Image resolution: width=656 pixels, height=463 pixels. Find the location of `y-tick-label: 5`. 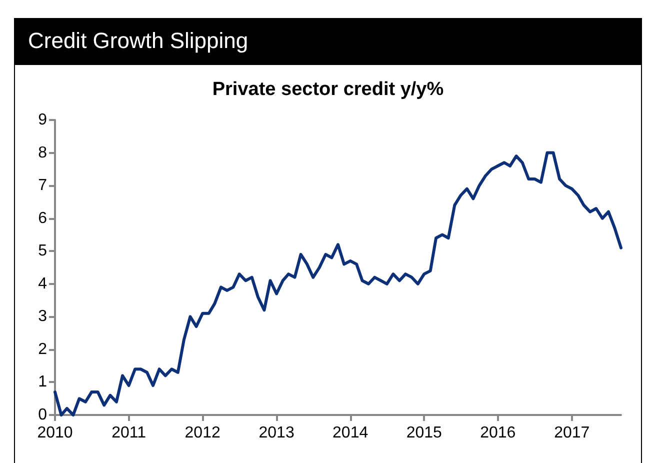

y-tick-label: 5 is located at coordinates (43, 251).